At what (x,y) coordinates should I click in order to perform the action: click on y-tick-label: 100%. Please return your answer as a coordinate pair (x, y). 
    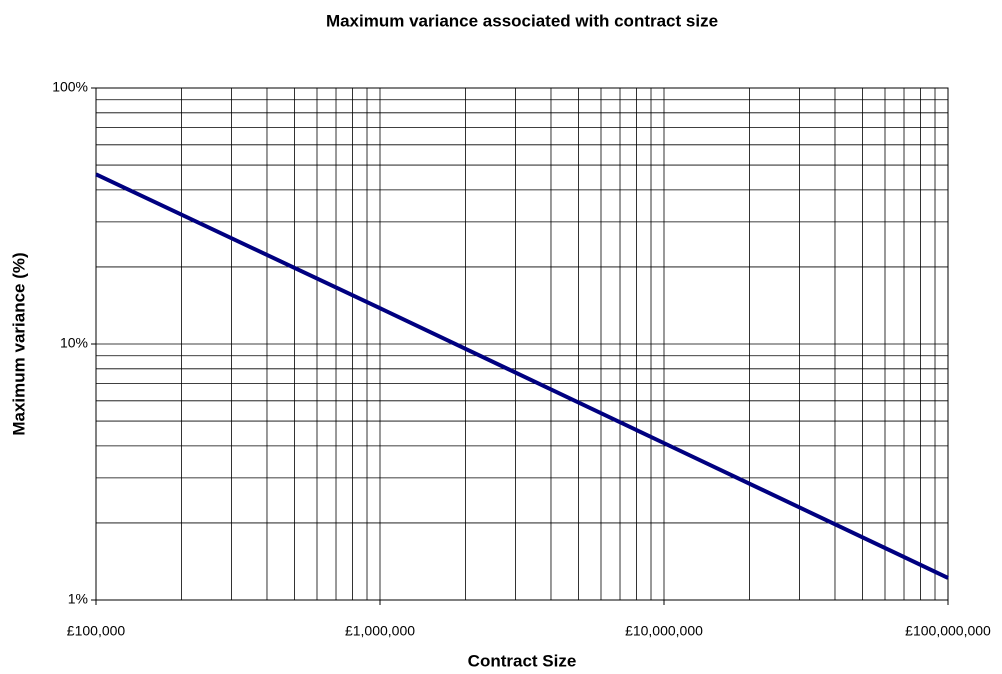
    Looking at the image, I should click on (70, 87).